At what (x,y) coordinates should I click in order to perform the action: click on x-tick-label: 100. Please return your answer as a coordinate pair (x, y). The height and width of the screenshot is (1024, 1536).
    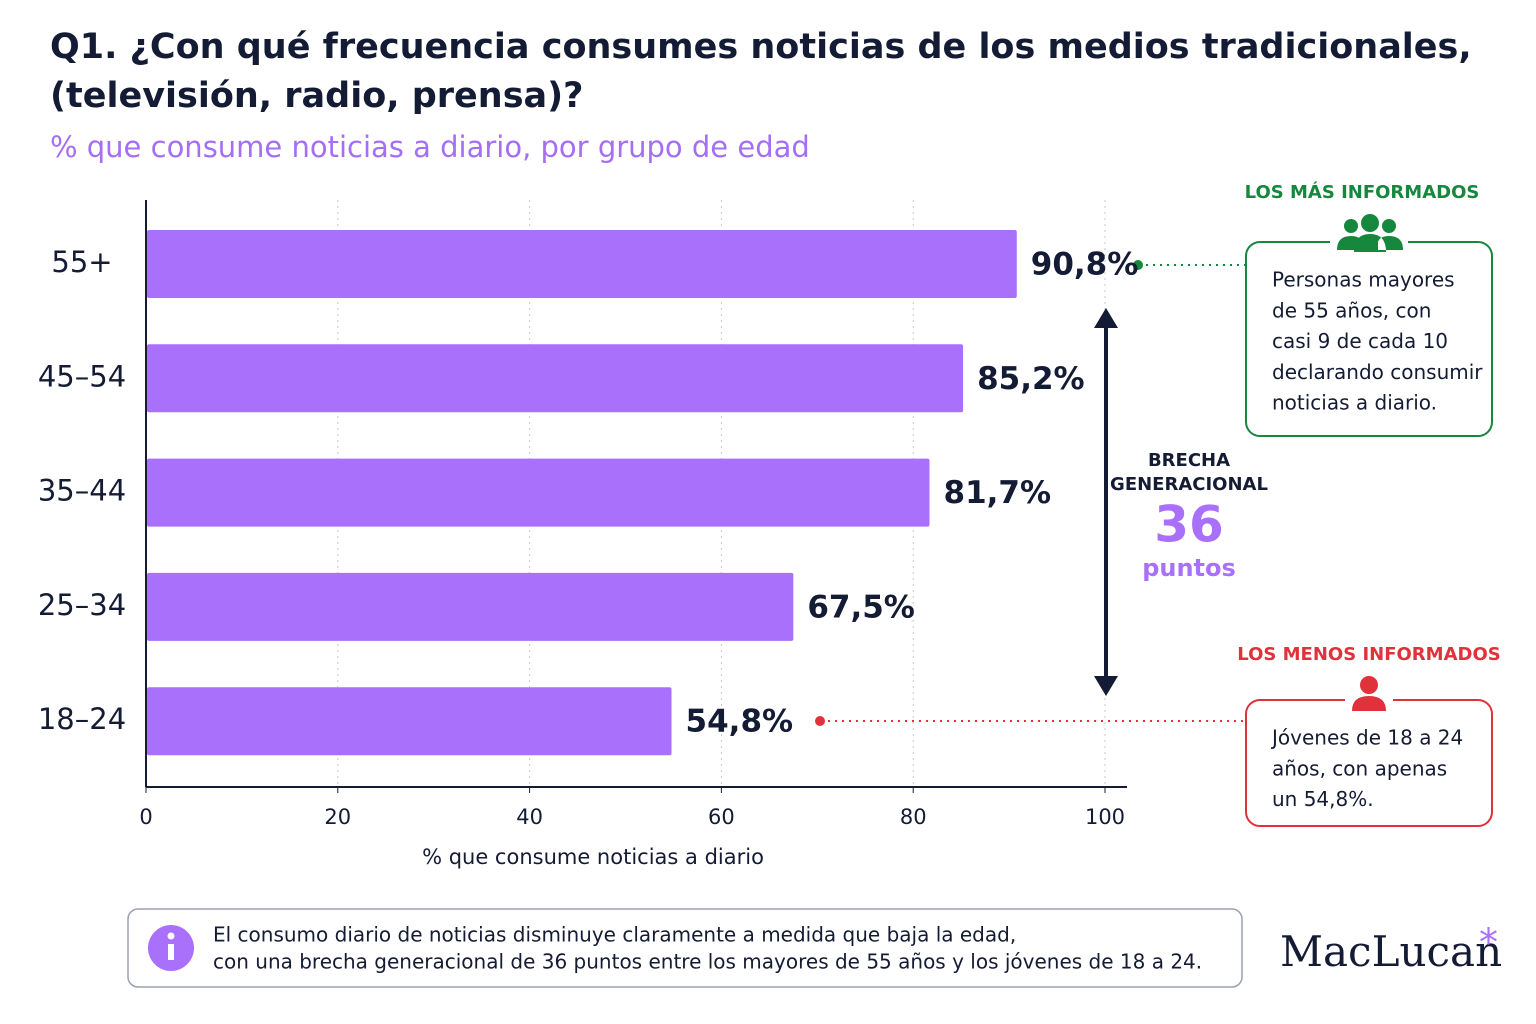
    Looking at the image, I should click on (1105, 817).